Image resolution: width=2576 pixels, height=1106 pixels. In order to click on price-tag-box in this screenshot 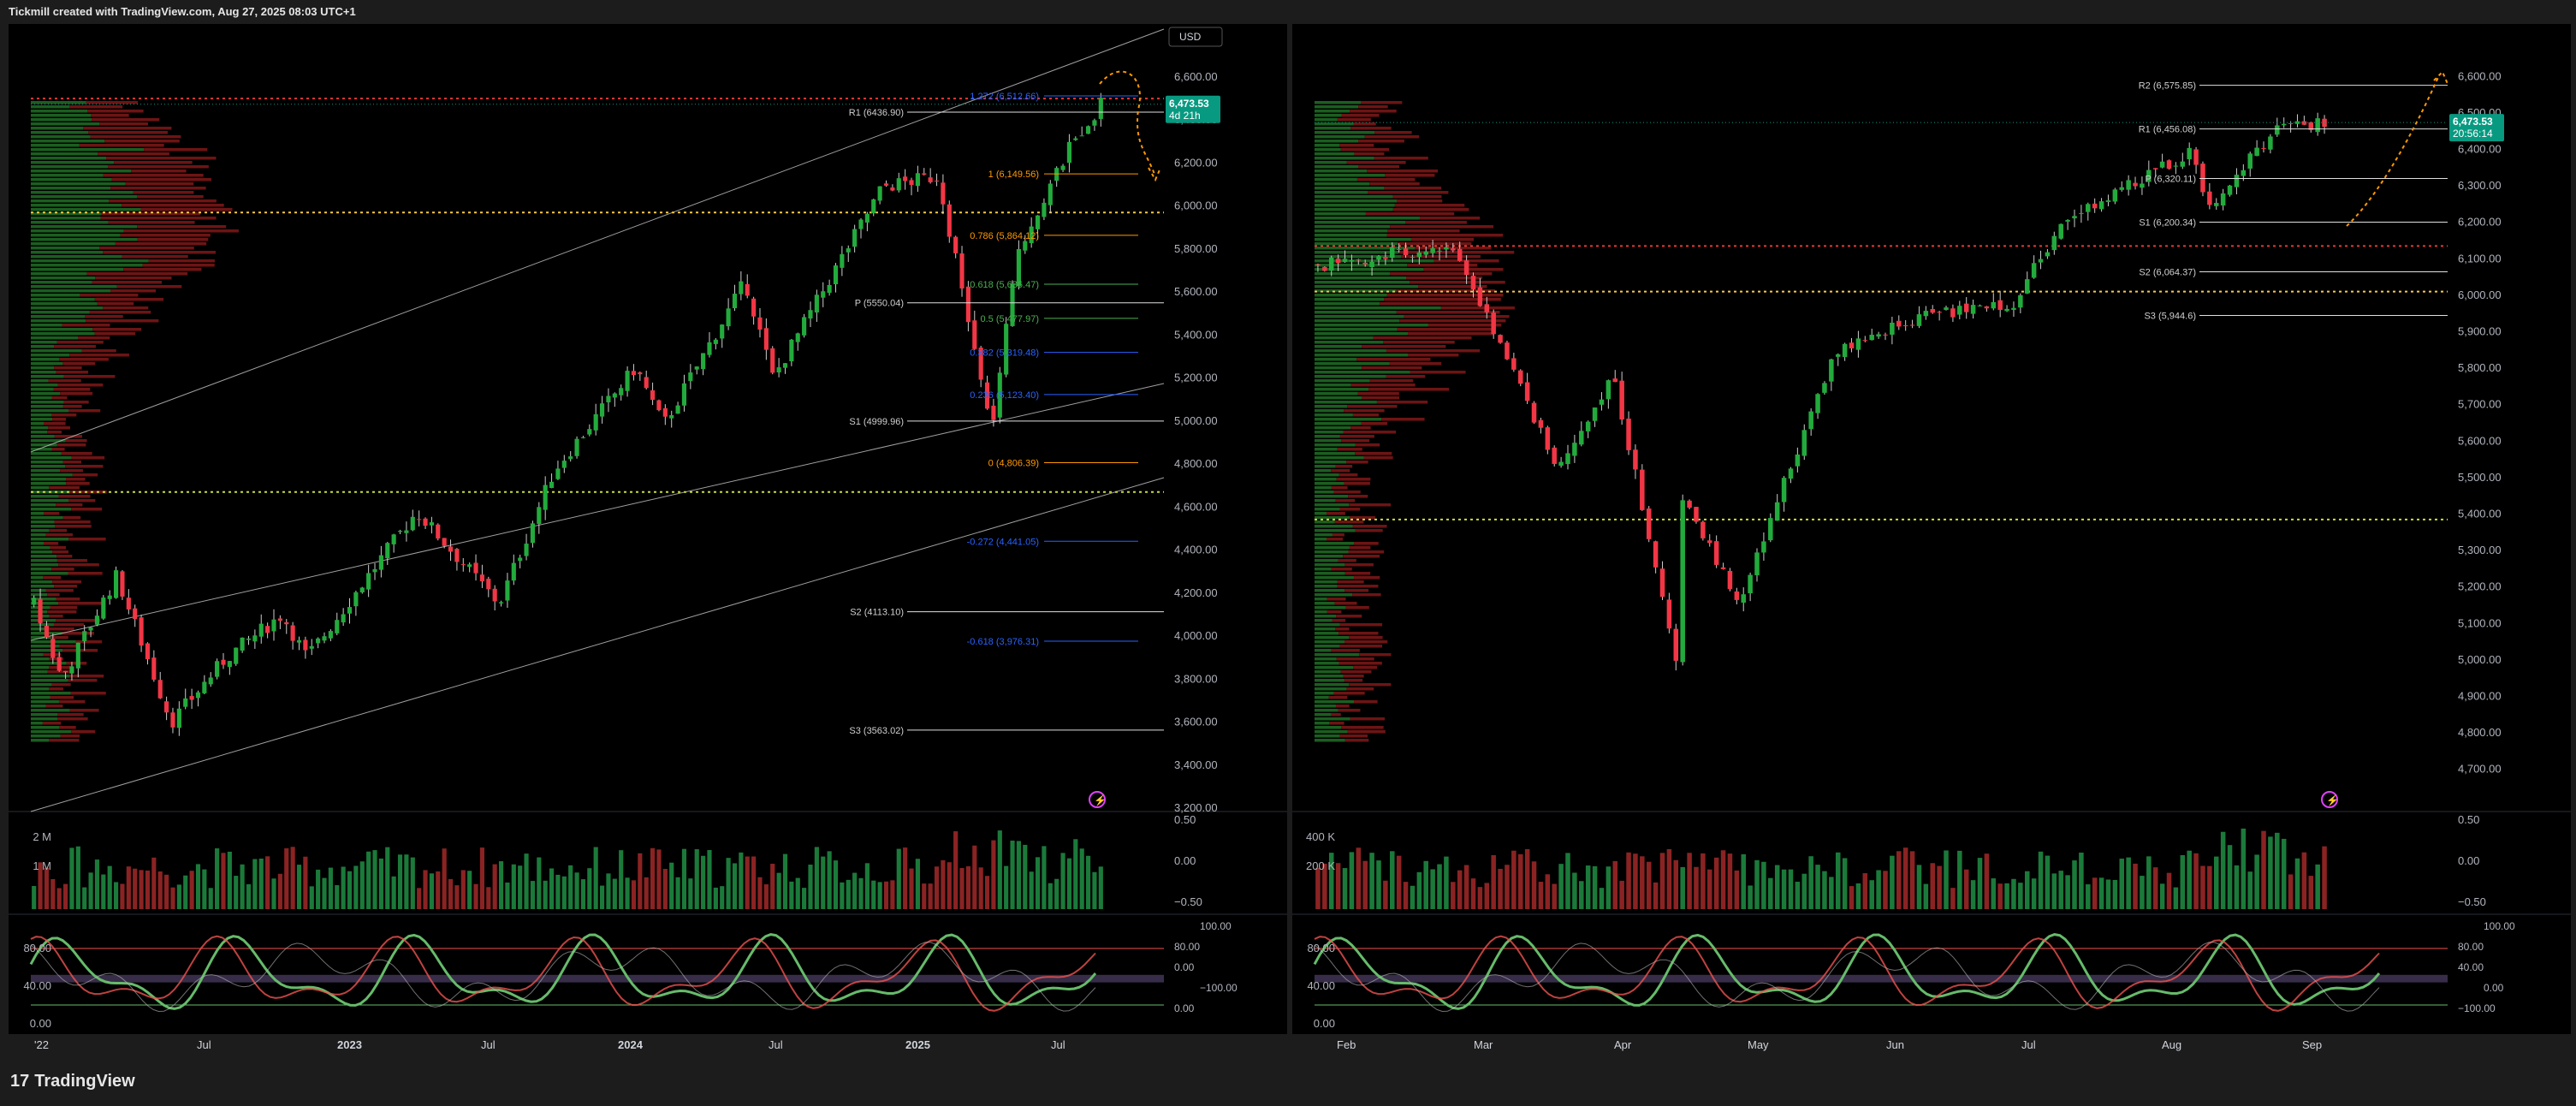, I will do `click(1193, 109)`.